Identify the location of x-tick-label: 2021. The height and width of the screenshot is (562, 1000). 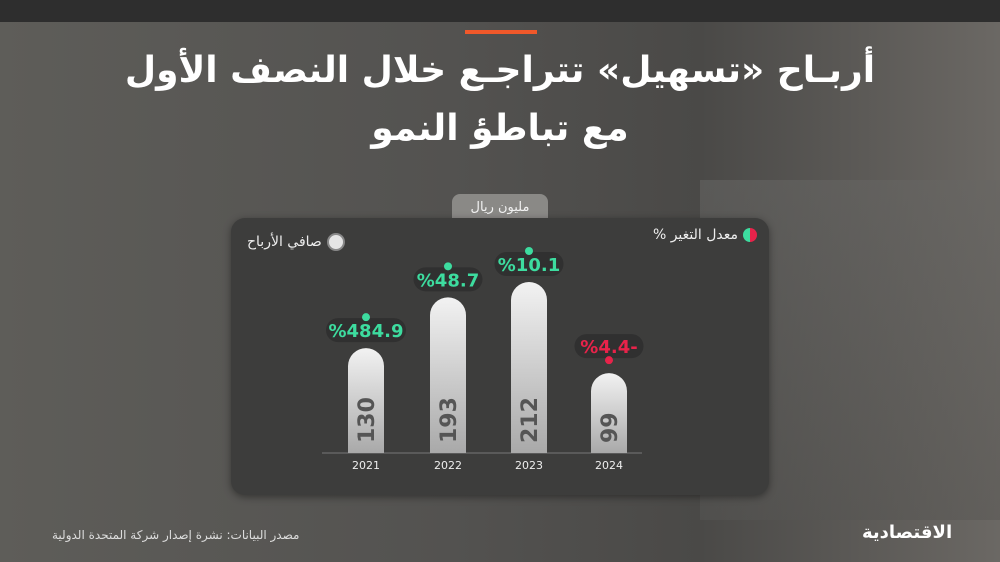
(366, 465).